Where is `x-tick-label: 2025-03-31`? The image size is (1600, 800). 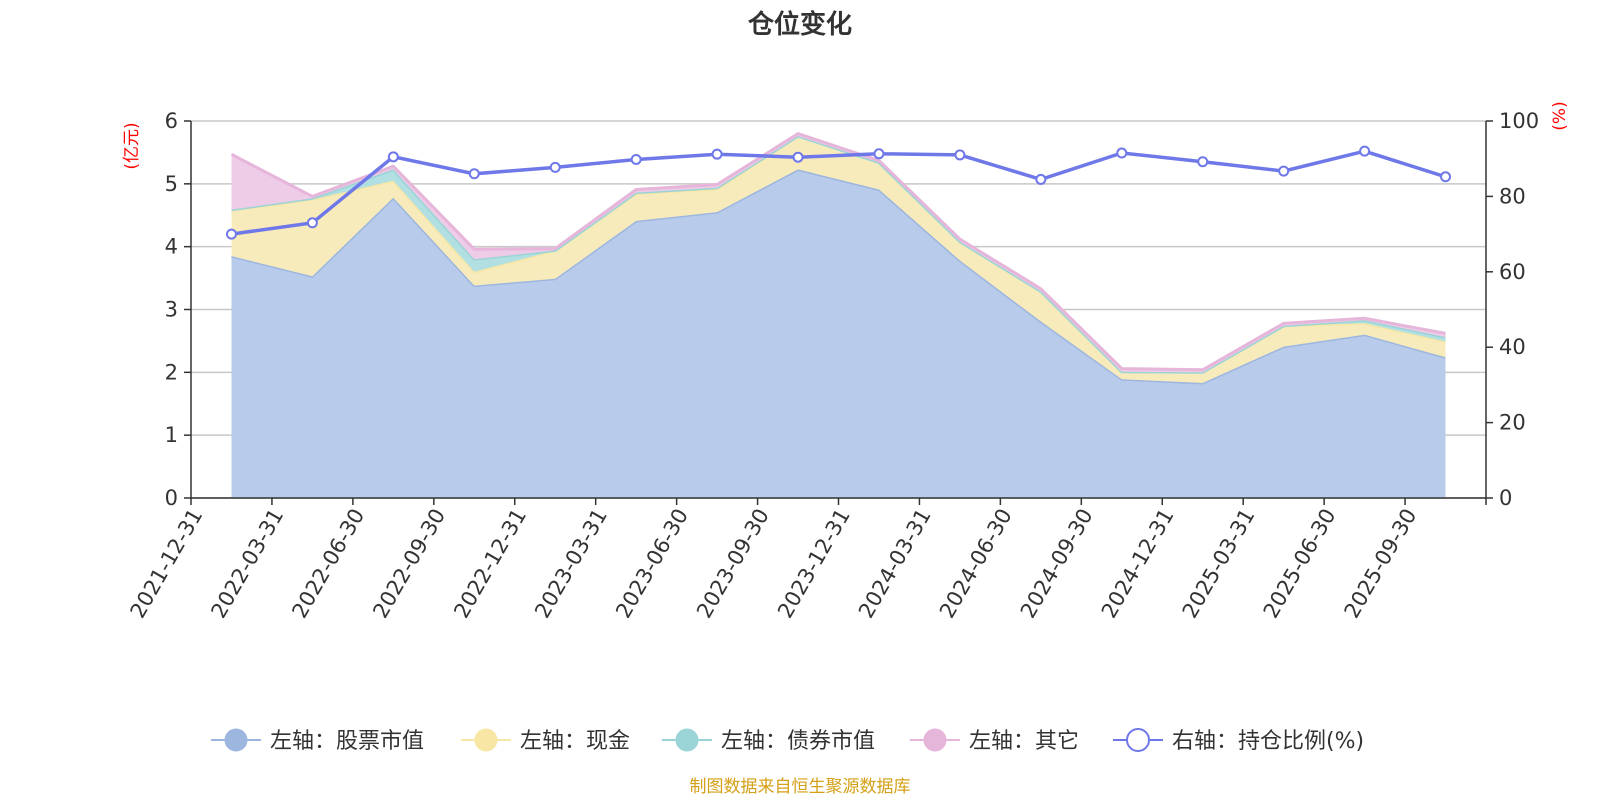
x-tick-label: 2025-03-31 is located at coordinates (1219, 564).